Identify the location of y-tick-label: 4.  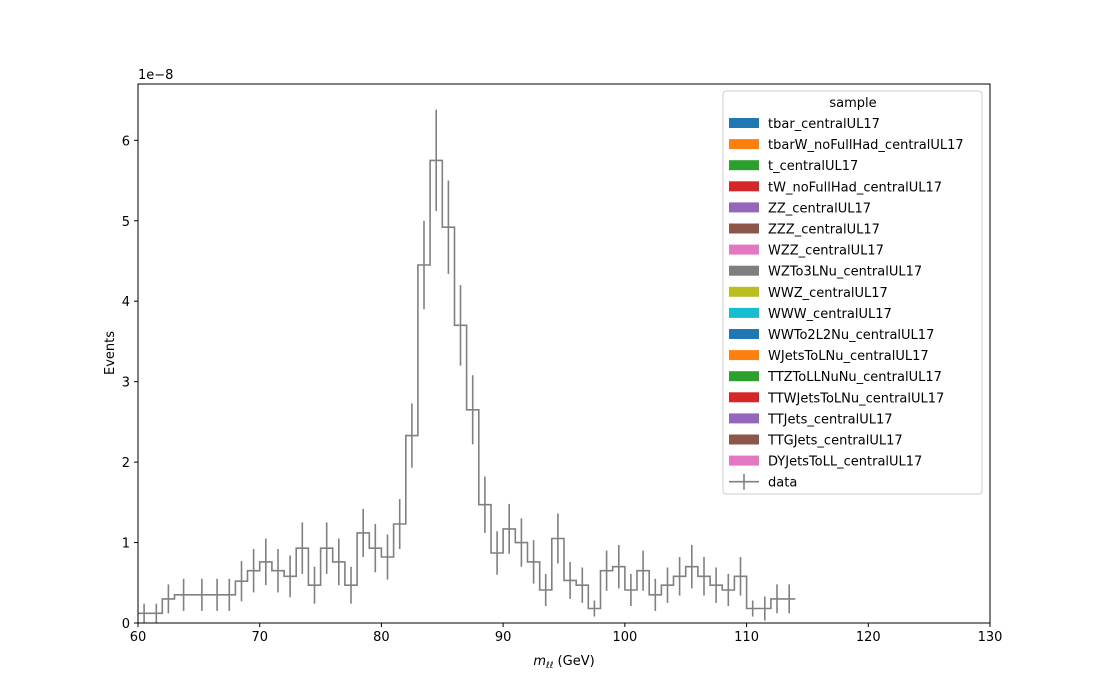
(126, 302).